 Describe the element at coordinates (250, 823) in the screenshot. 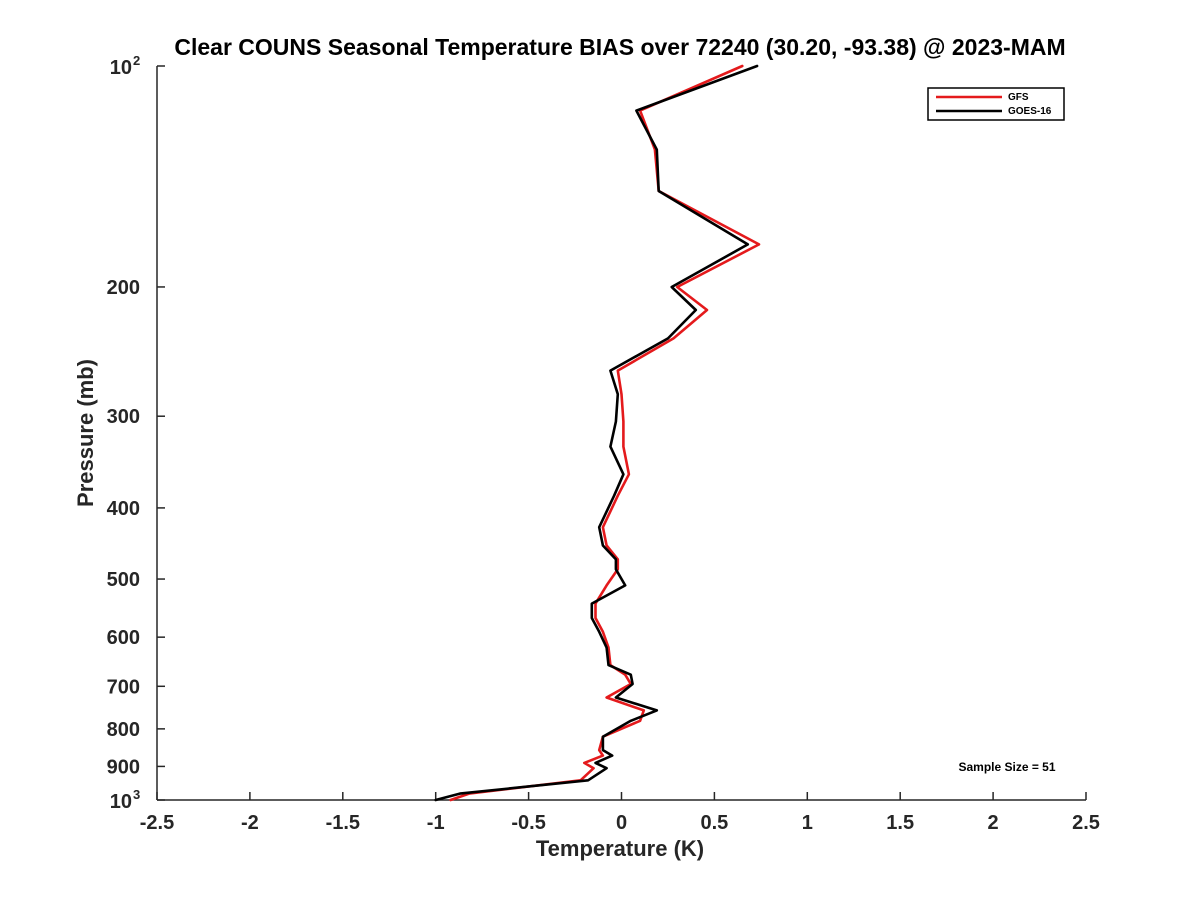

I see `x-tick-label: -2` at that location.